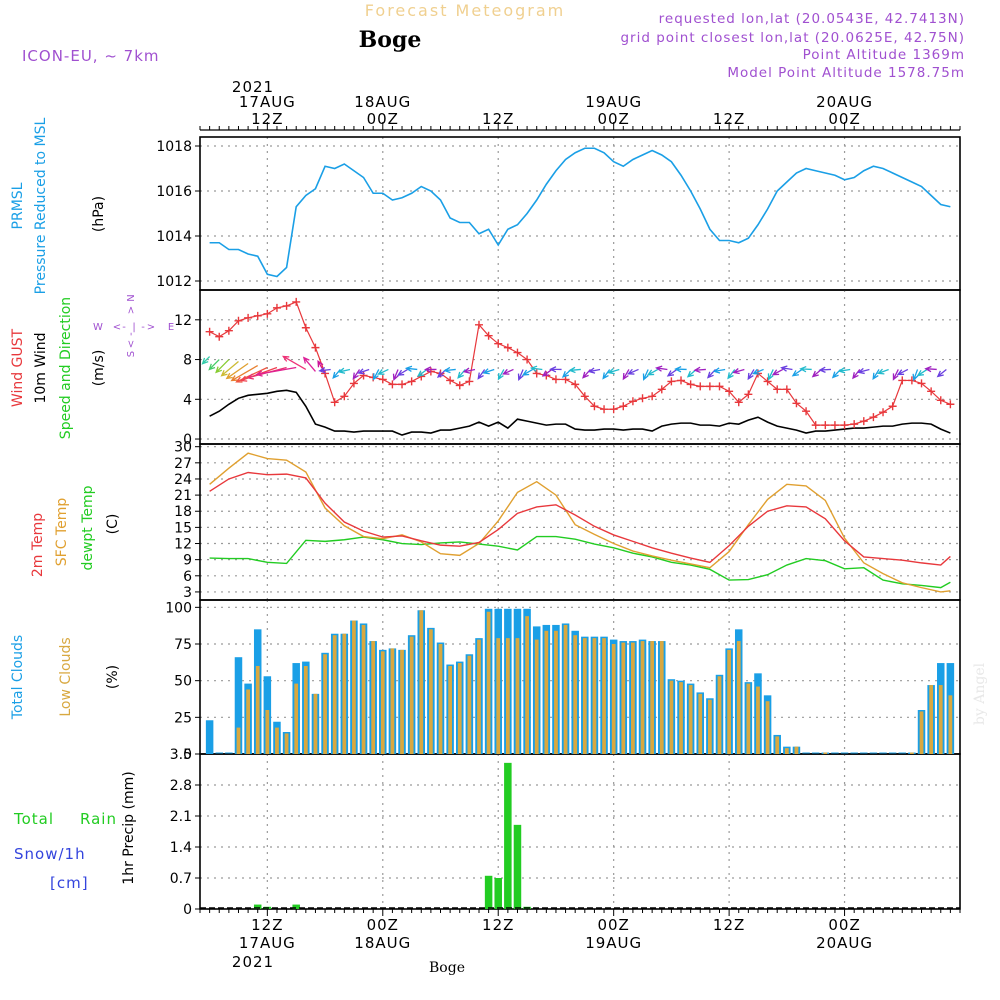 Image resolution: width=1000 pixels, height=1000 pixels. I want to click on pressure-ytick-label: 1016, so click(174, 192).